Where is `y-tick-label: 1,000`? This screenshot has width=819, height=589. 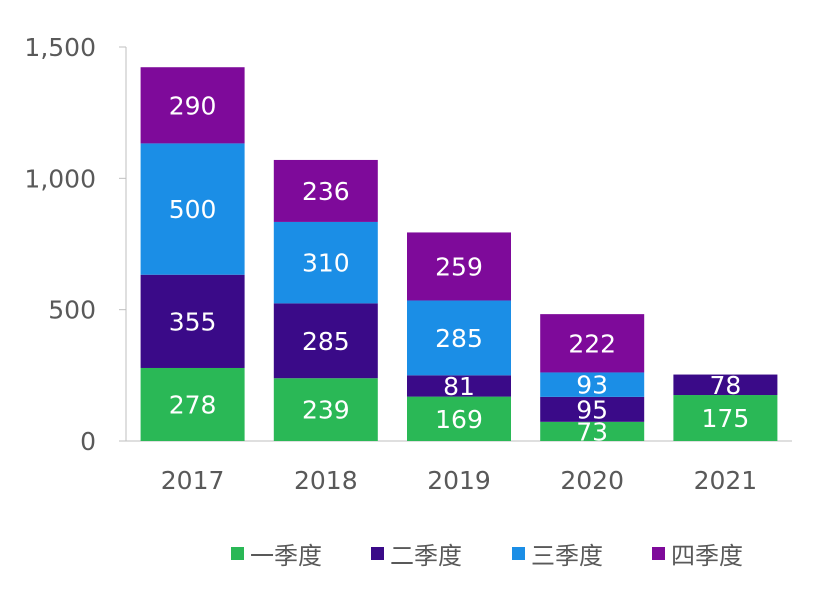
y-tick-label: 1,000 is located at coordinates (60, 178).